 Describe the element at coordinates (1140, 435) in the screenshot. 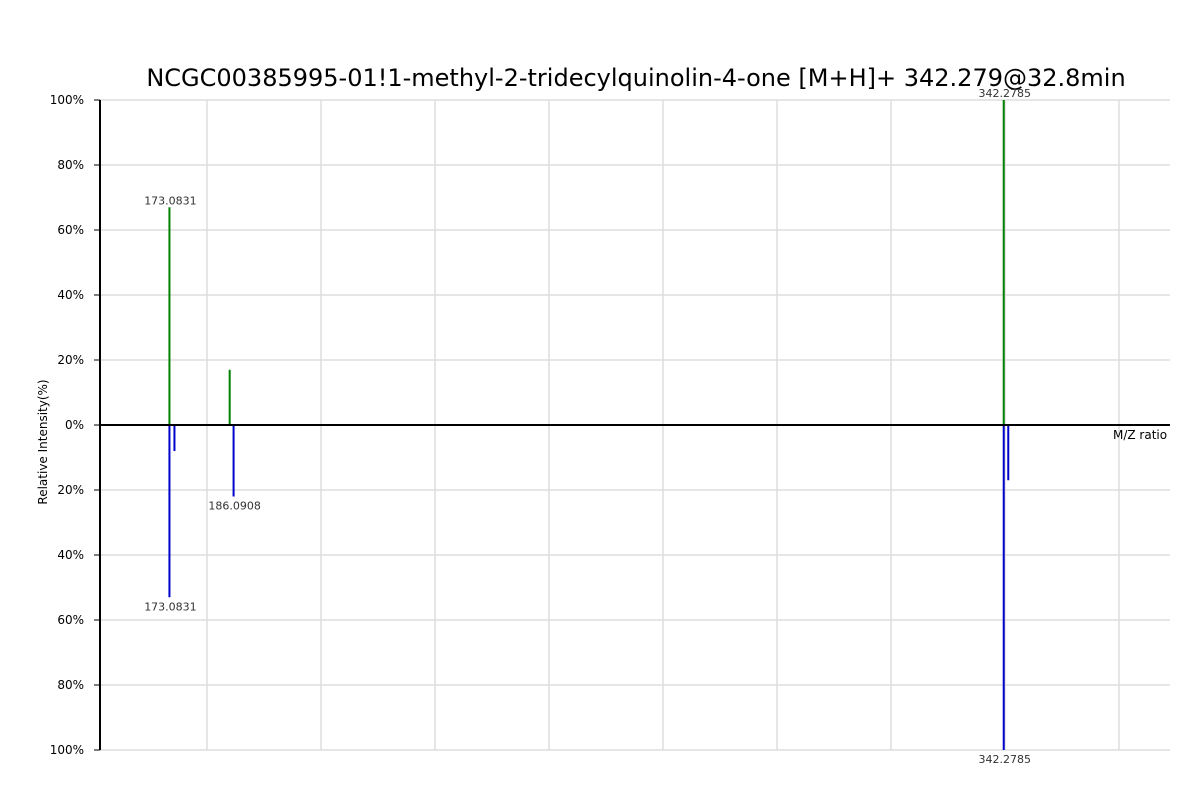

I see `x-axis-title: M/Z ratio` at that location.